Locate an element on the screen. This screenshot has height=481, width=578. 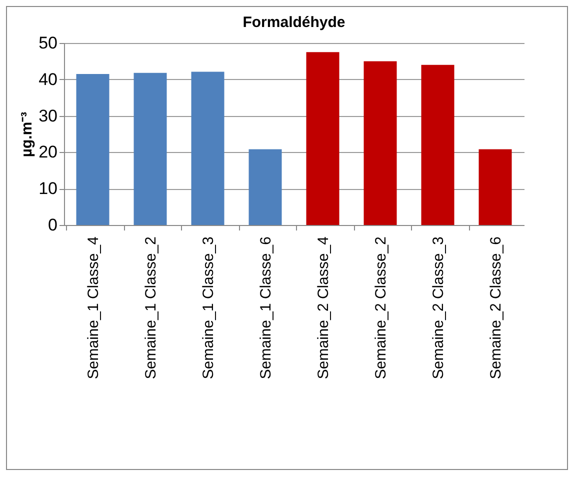
y-axis-title: µg.m⁻³ is located at coordinates (27, 135).